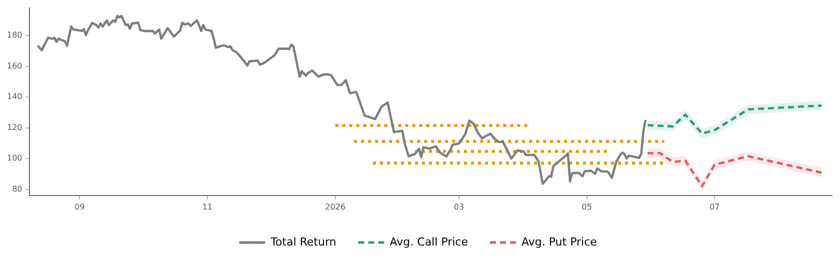 The image size is (840, 260). I want to click on x-tick-label: 05, so click(587, 207).